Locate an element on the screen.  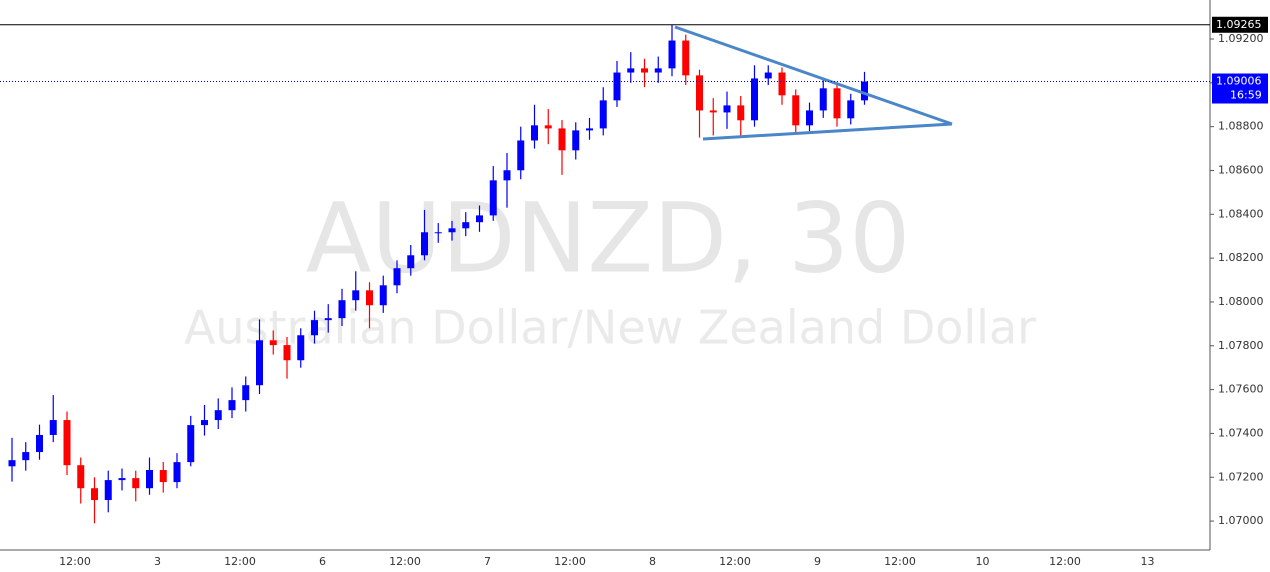
x-tick-label: 13 is located at coordinates (1148, 561).